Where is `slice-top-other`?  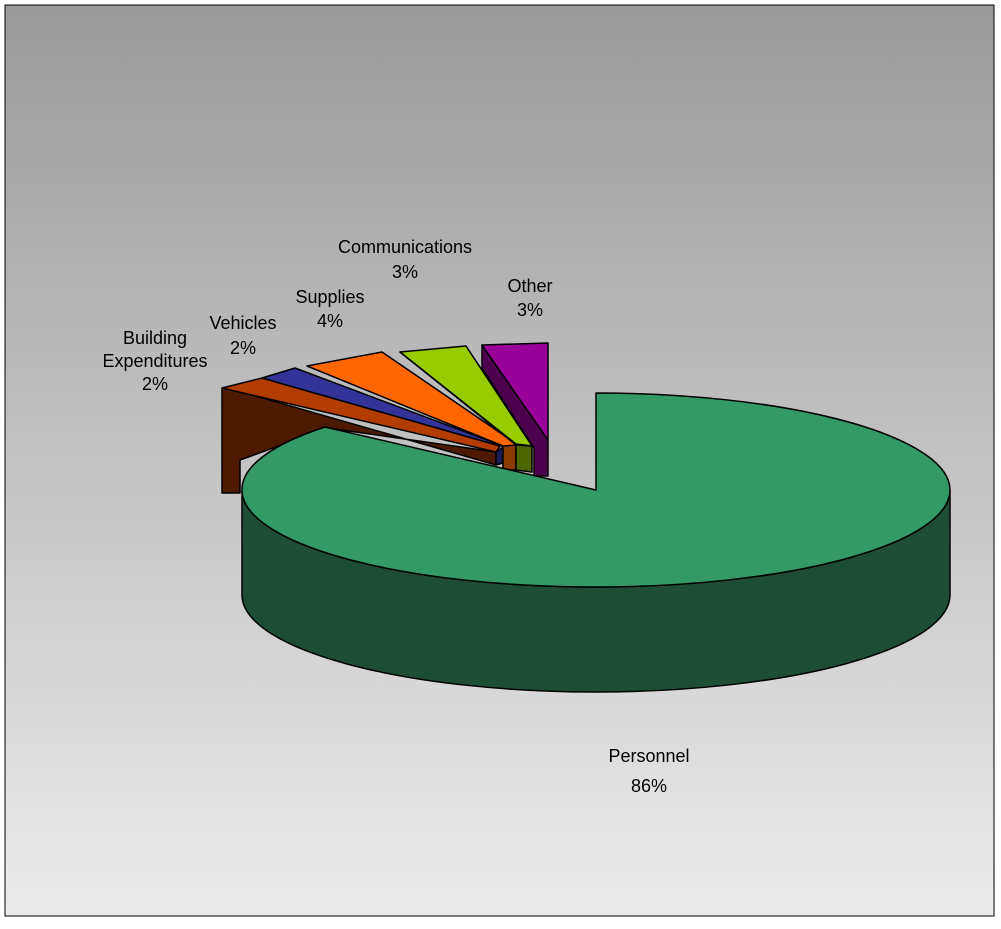 slice-top-other is located at coordinates (515, 391).